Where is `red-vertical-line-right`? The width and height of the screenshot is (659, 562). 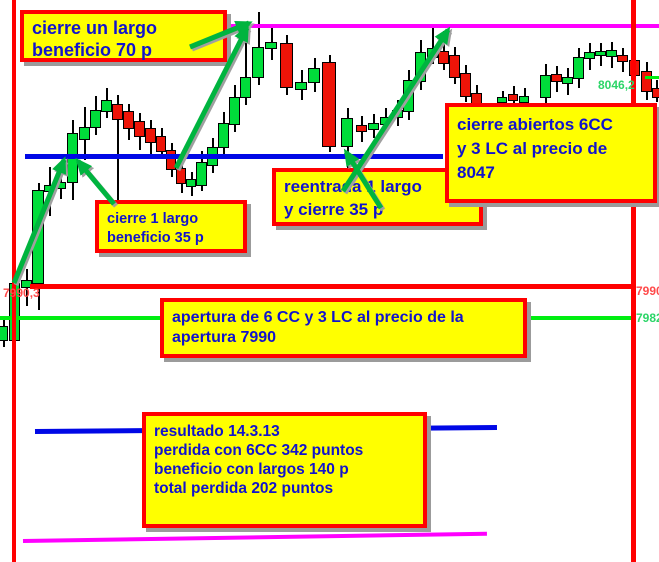
red-vertical-line-right is located at coordinates (633, 281).